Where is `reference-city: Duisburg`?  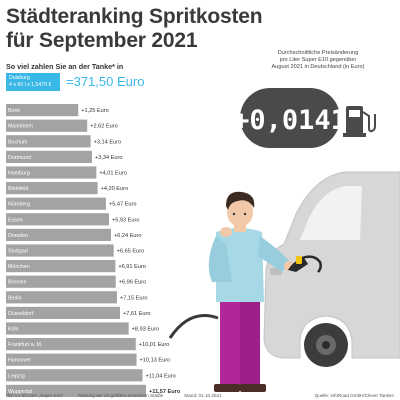
reference-city: Duisburg is located at coordinates (19, 78).